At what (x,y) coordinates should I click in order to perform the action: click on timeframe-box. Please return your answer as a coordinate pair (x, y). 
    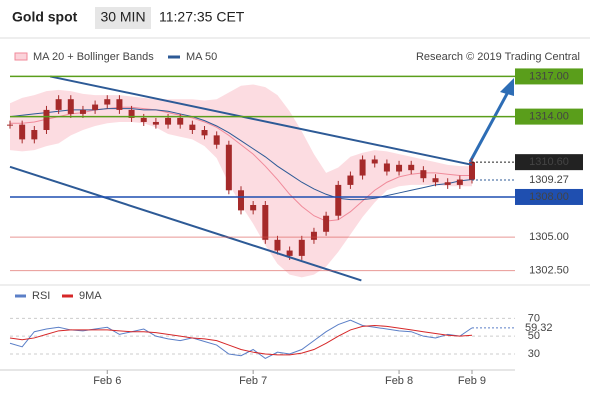
    Looking at the image, I should click on (123, 18).